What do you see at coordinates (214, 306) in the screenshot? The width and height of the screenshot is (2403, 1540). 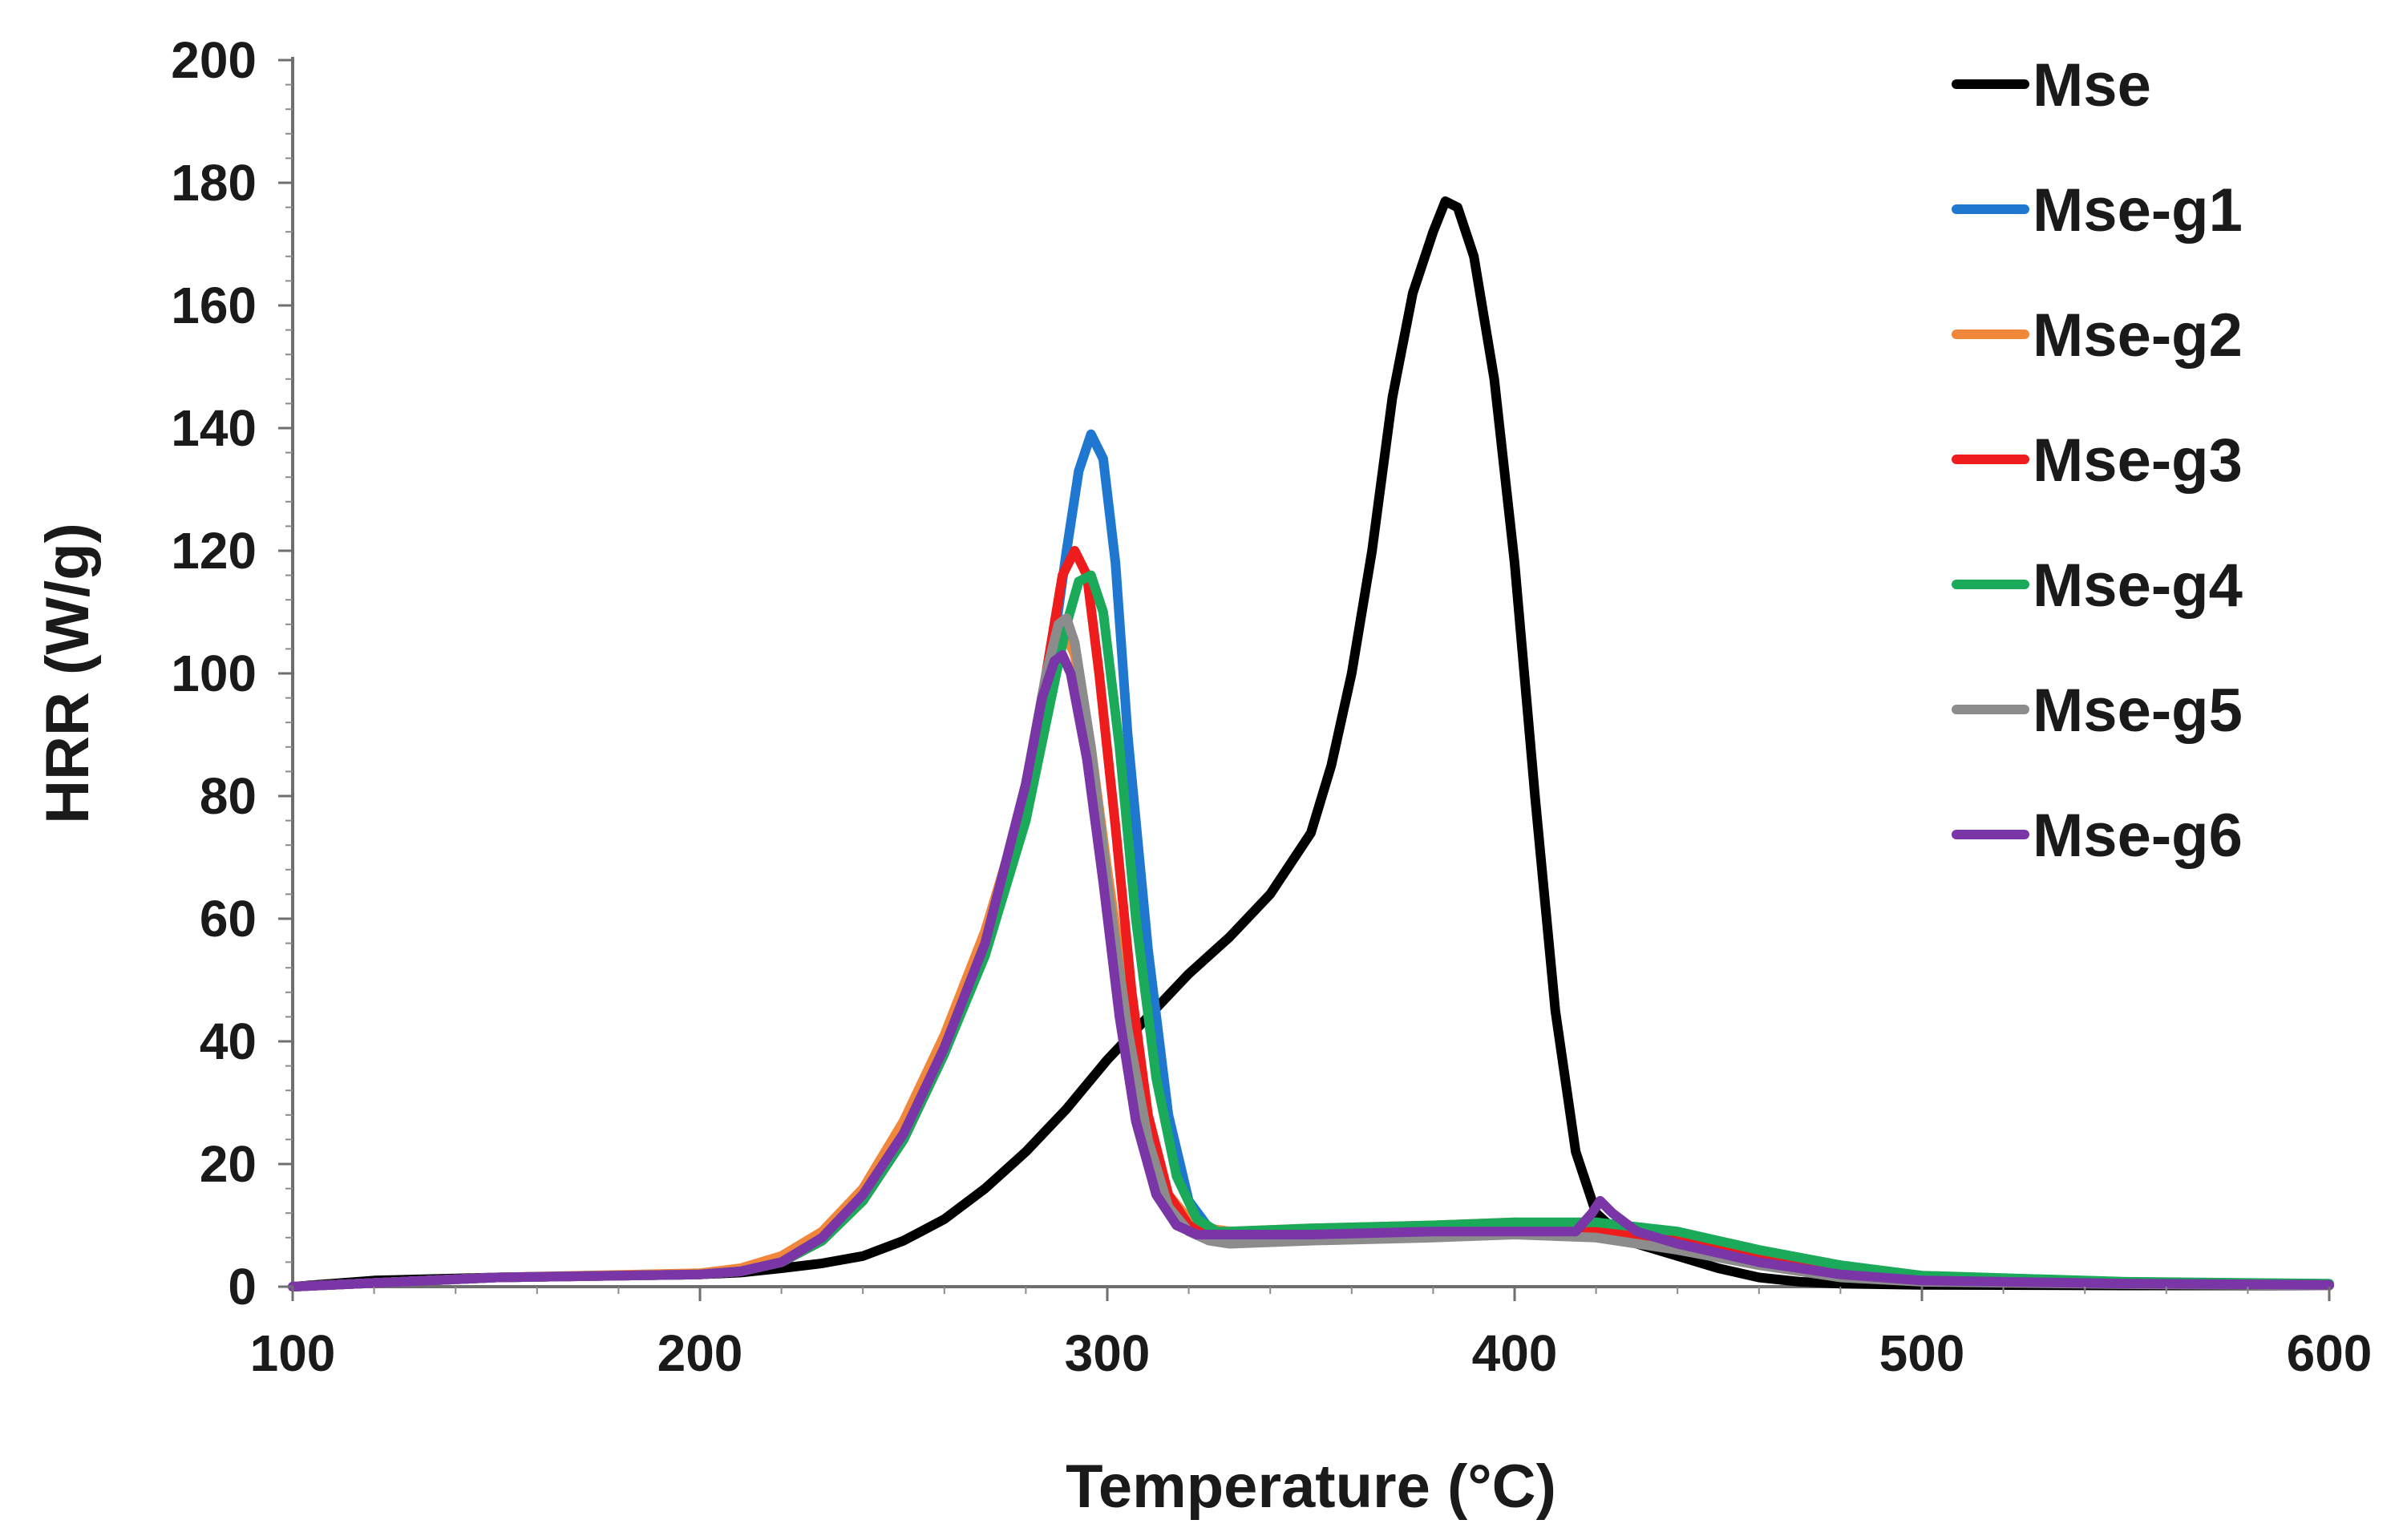 I see `y-tick-label: 160` at bounding box center [214, 306].